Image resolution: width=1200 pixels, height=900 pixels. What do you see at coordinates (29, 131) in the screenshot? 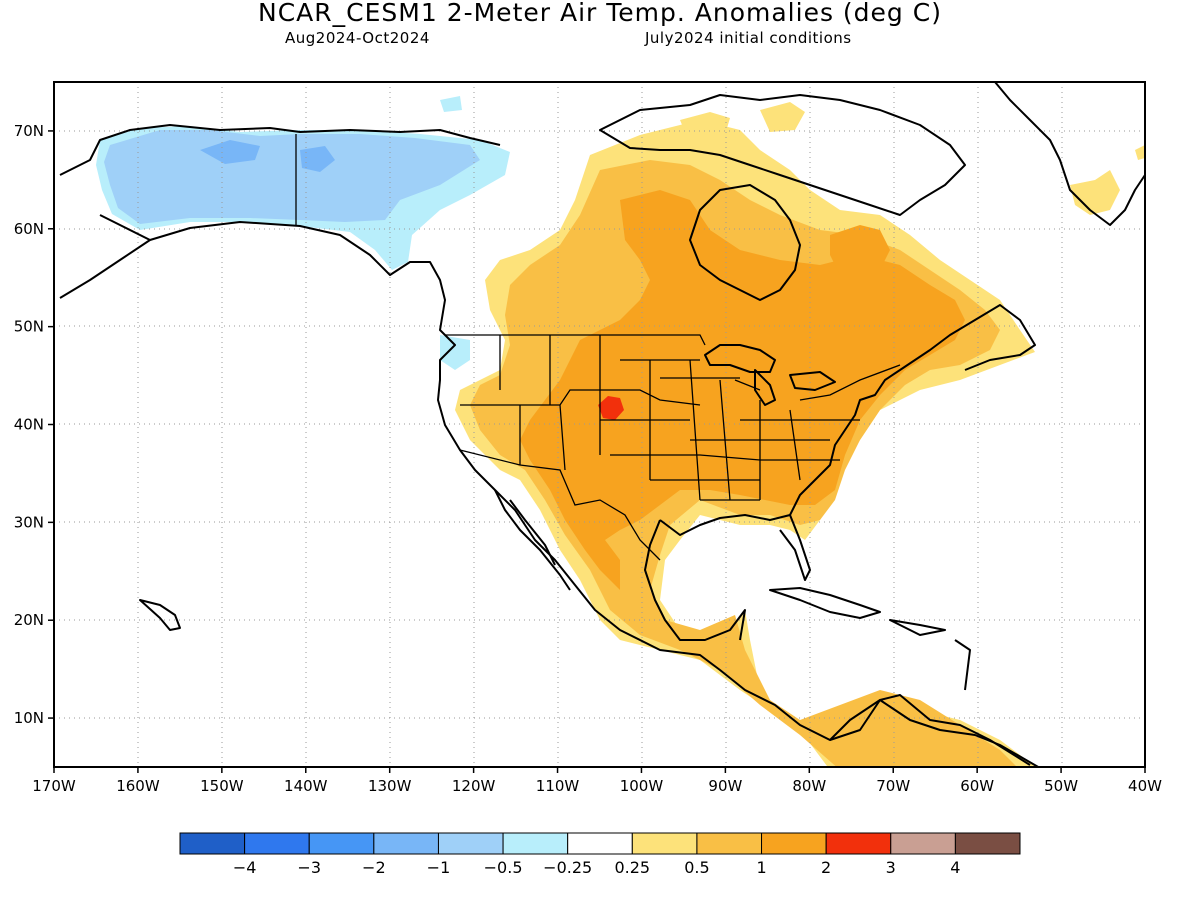
I see `lat-tick-label: 70N` at bounding box center [29, 131].